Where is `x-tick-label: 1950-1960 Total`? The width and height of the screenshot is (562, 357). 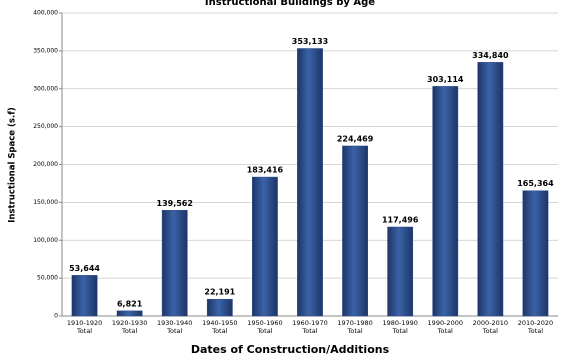
x-tick-label: 1950-1960 Total is located at coordinates (265, 327).